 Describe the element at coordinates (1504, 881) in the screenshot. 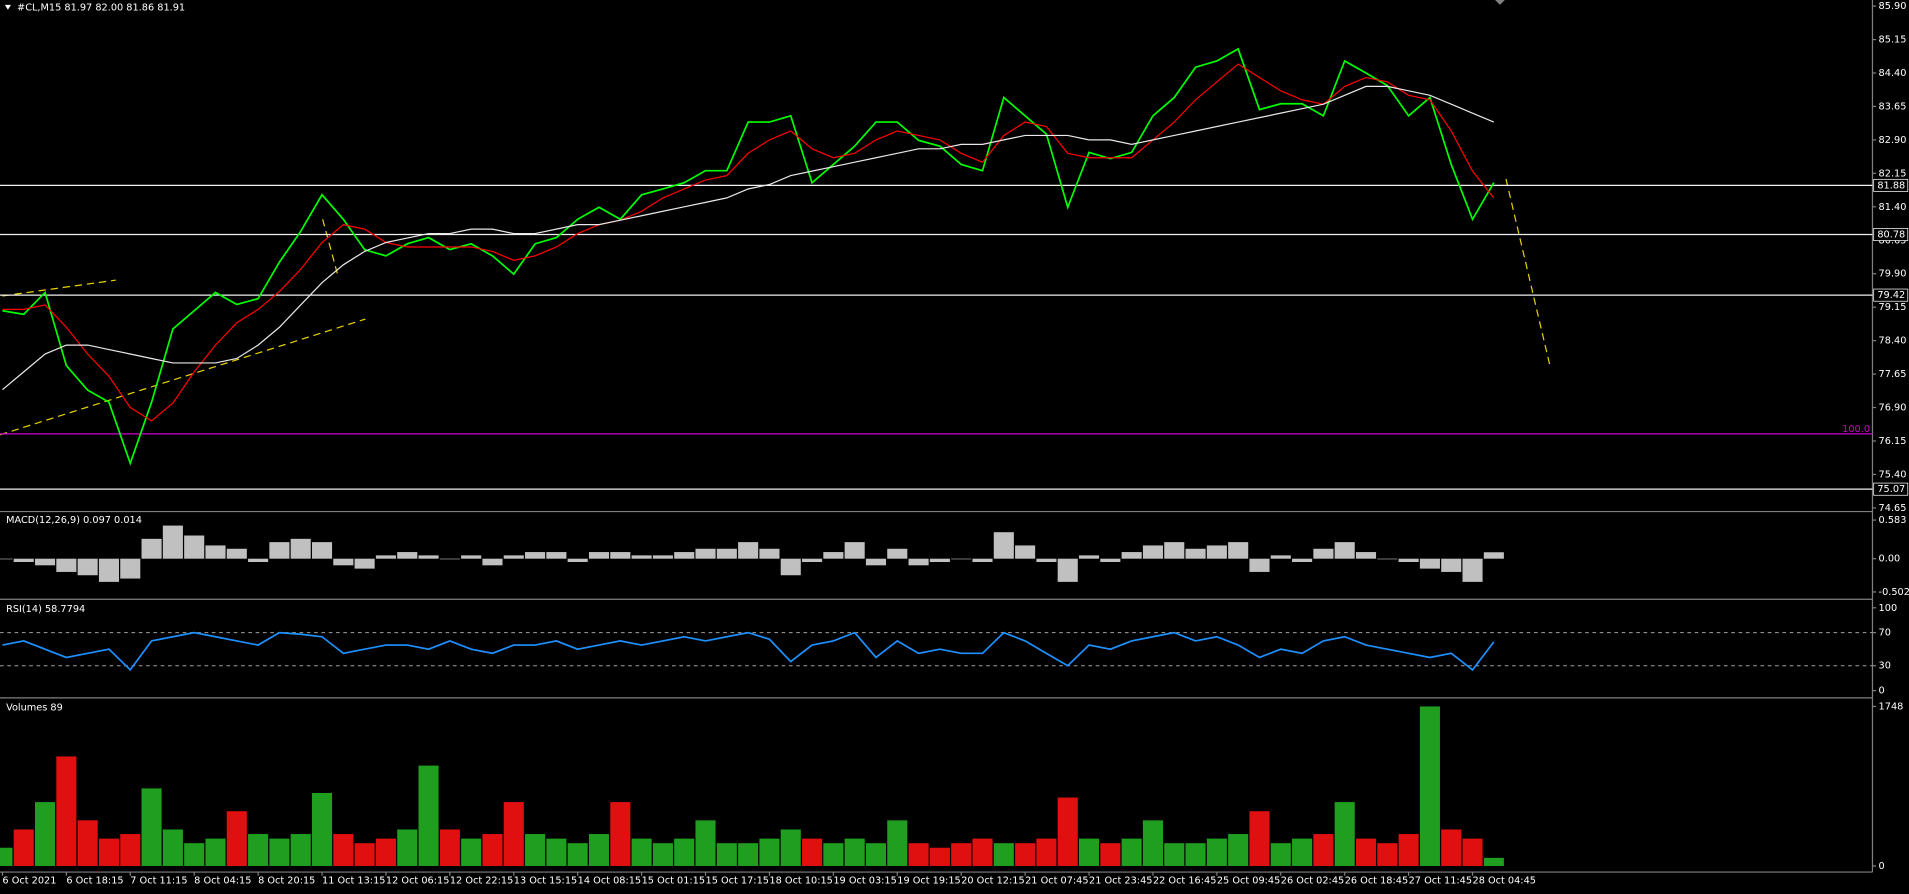

I see `x-tick-label: 28 Oct 04:45` at that location.